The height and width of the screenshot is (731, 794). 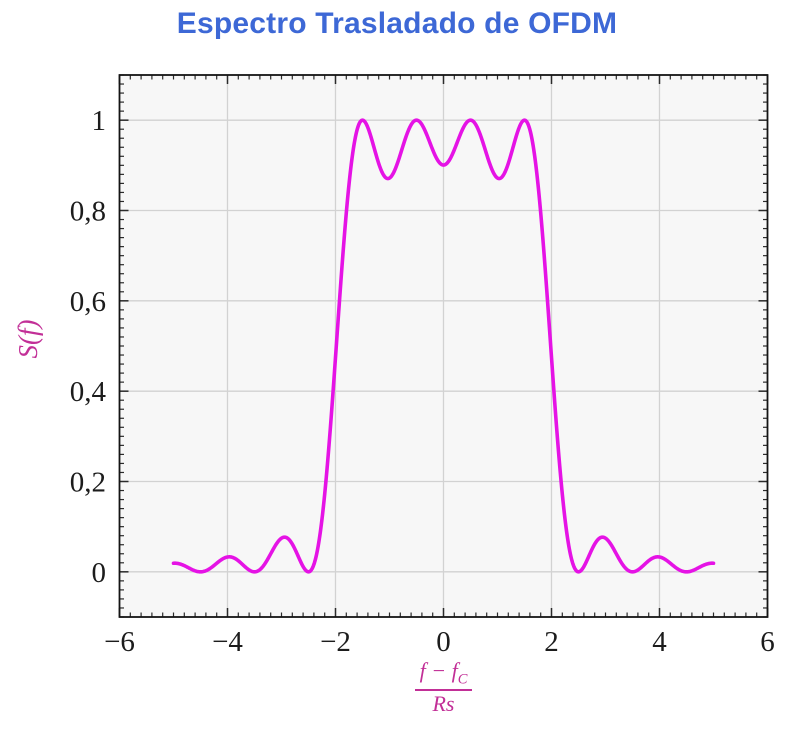 I want to click on x-axis-label-denominator: Rs, so click(x=443, y=703).